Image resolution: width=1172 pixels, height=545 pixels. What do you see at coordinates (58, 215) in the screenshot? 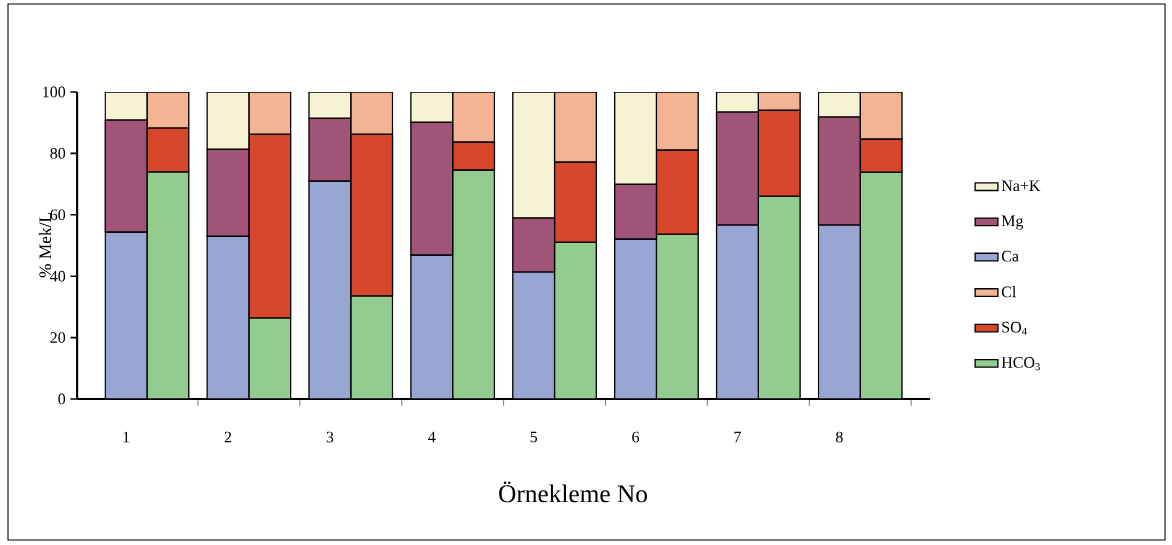
I see `y-tick-label: 60` at bounding box center [58, 215].